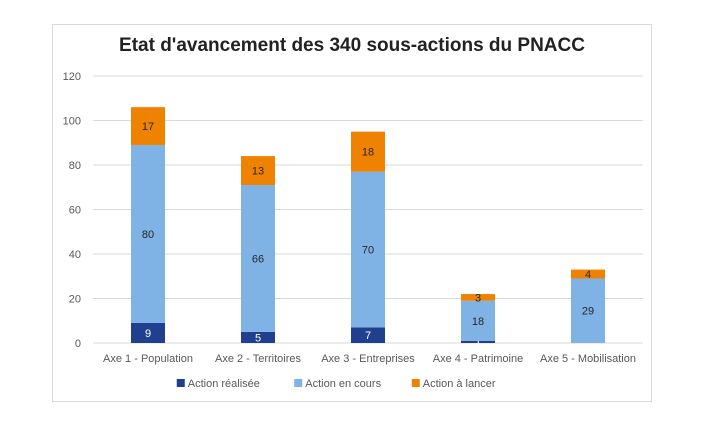 Image resolution: width=705 pixels, height=421 pixels. I want to click on data-label-5-series-2: 29, so click(588, 312).